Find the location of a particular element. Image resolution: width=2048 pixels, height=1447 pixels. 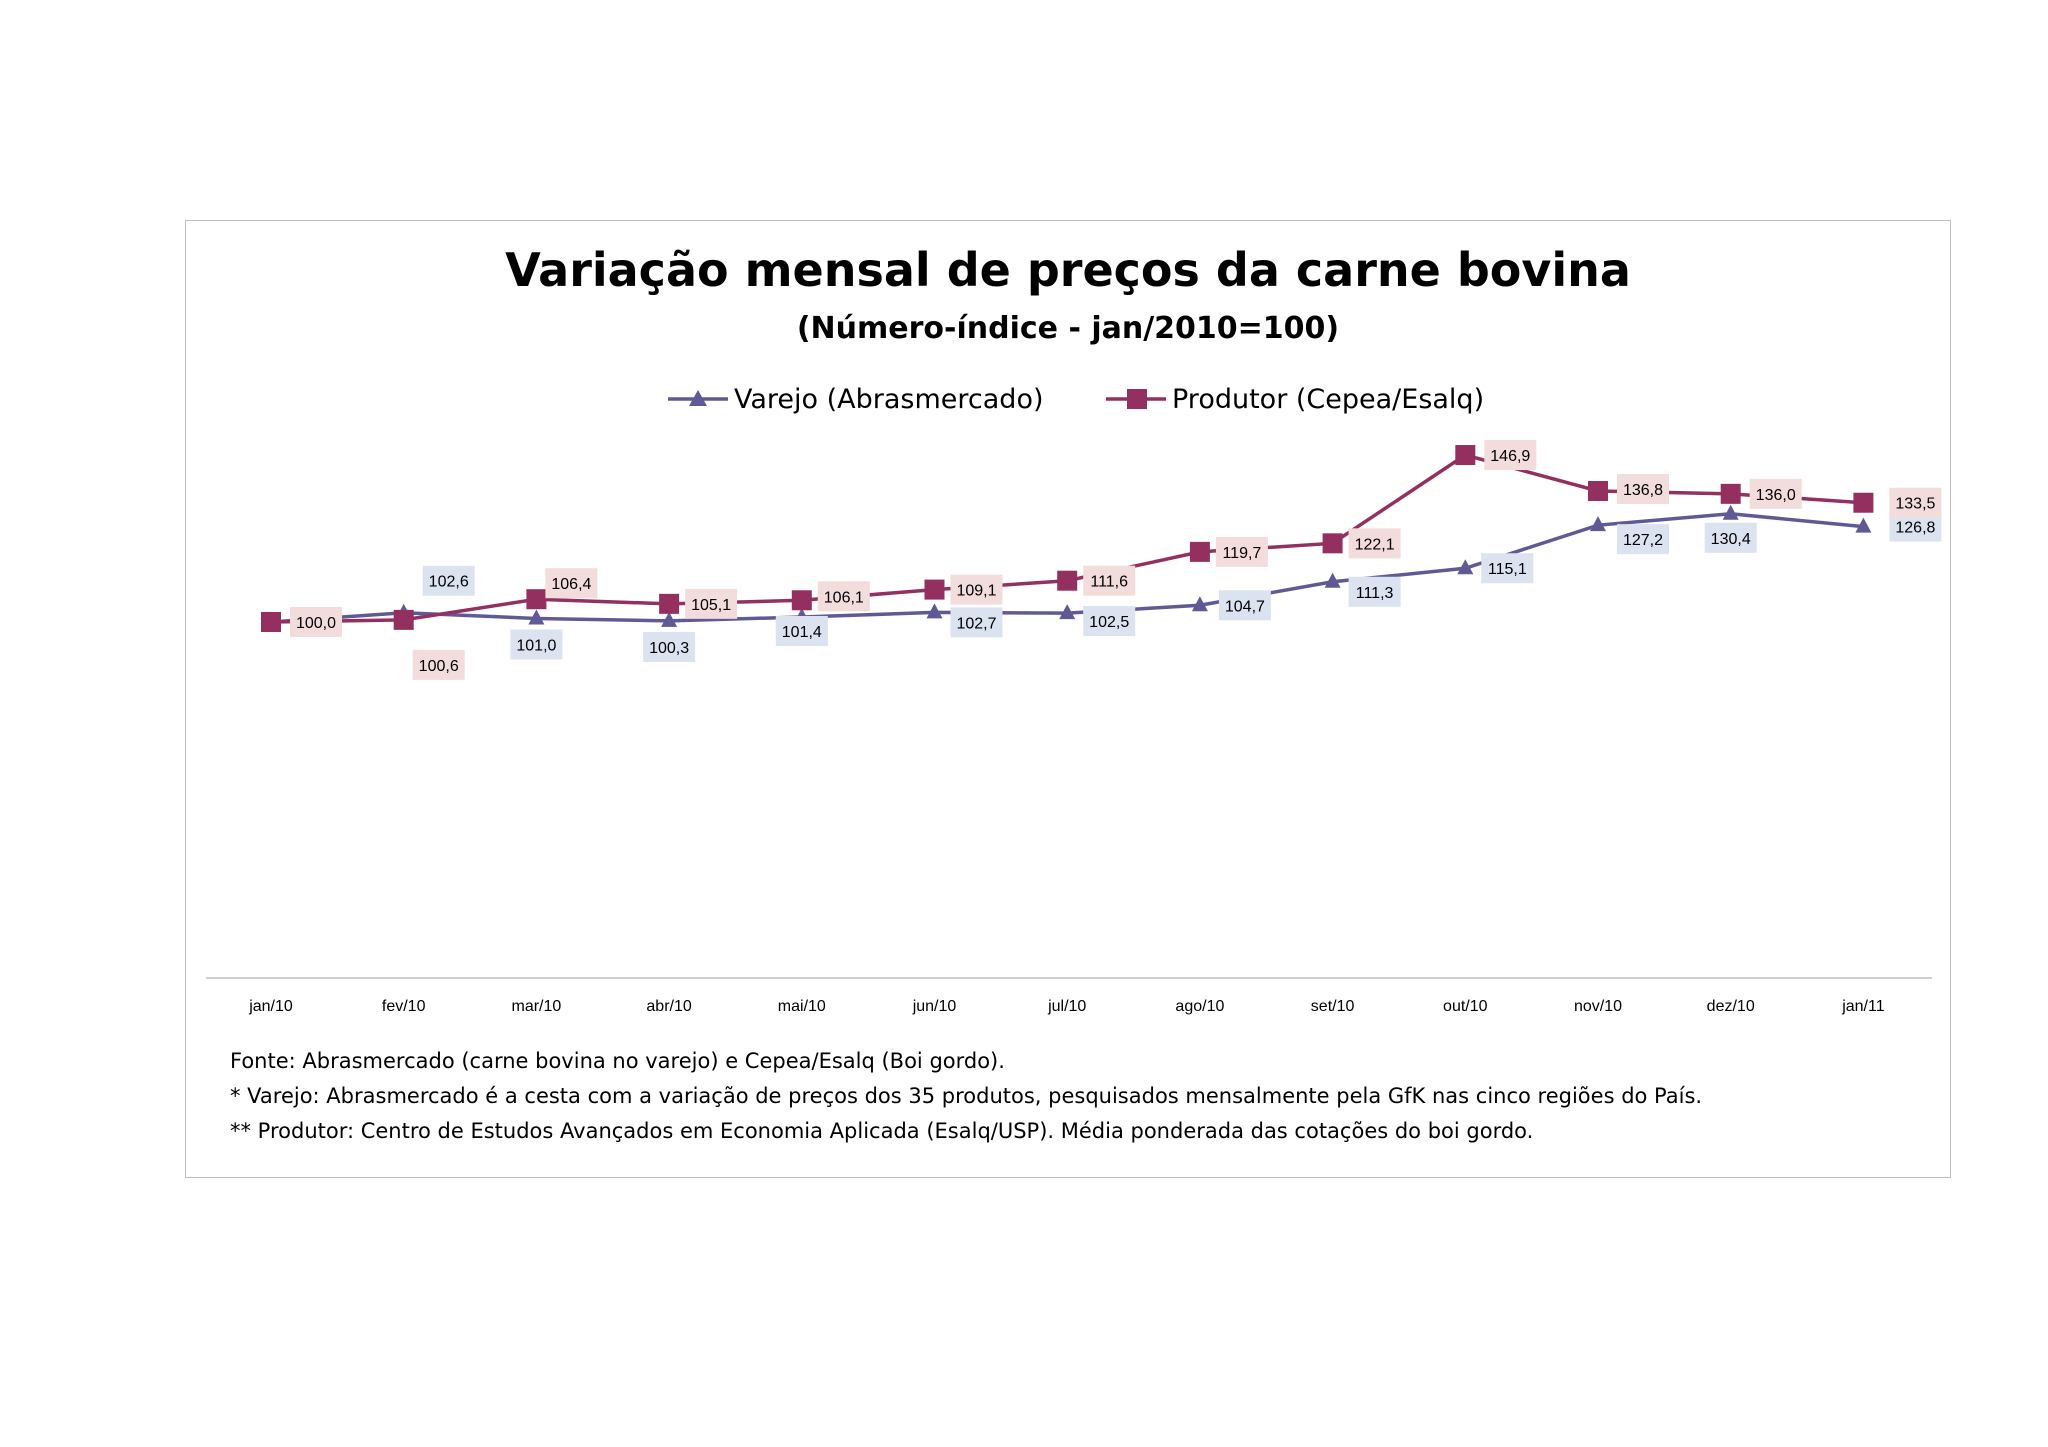

data-label: 104,7 is located at coordinates (1245, 606).